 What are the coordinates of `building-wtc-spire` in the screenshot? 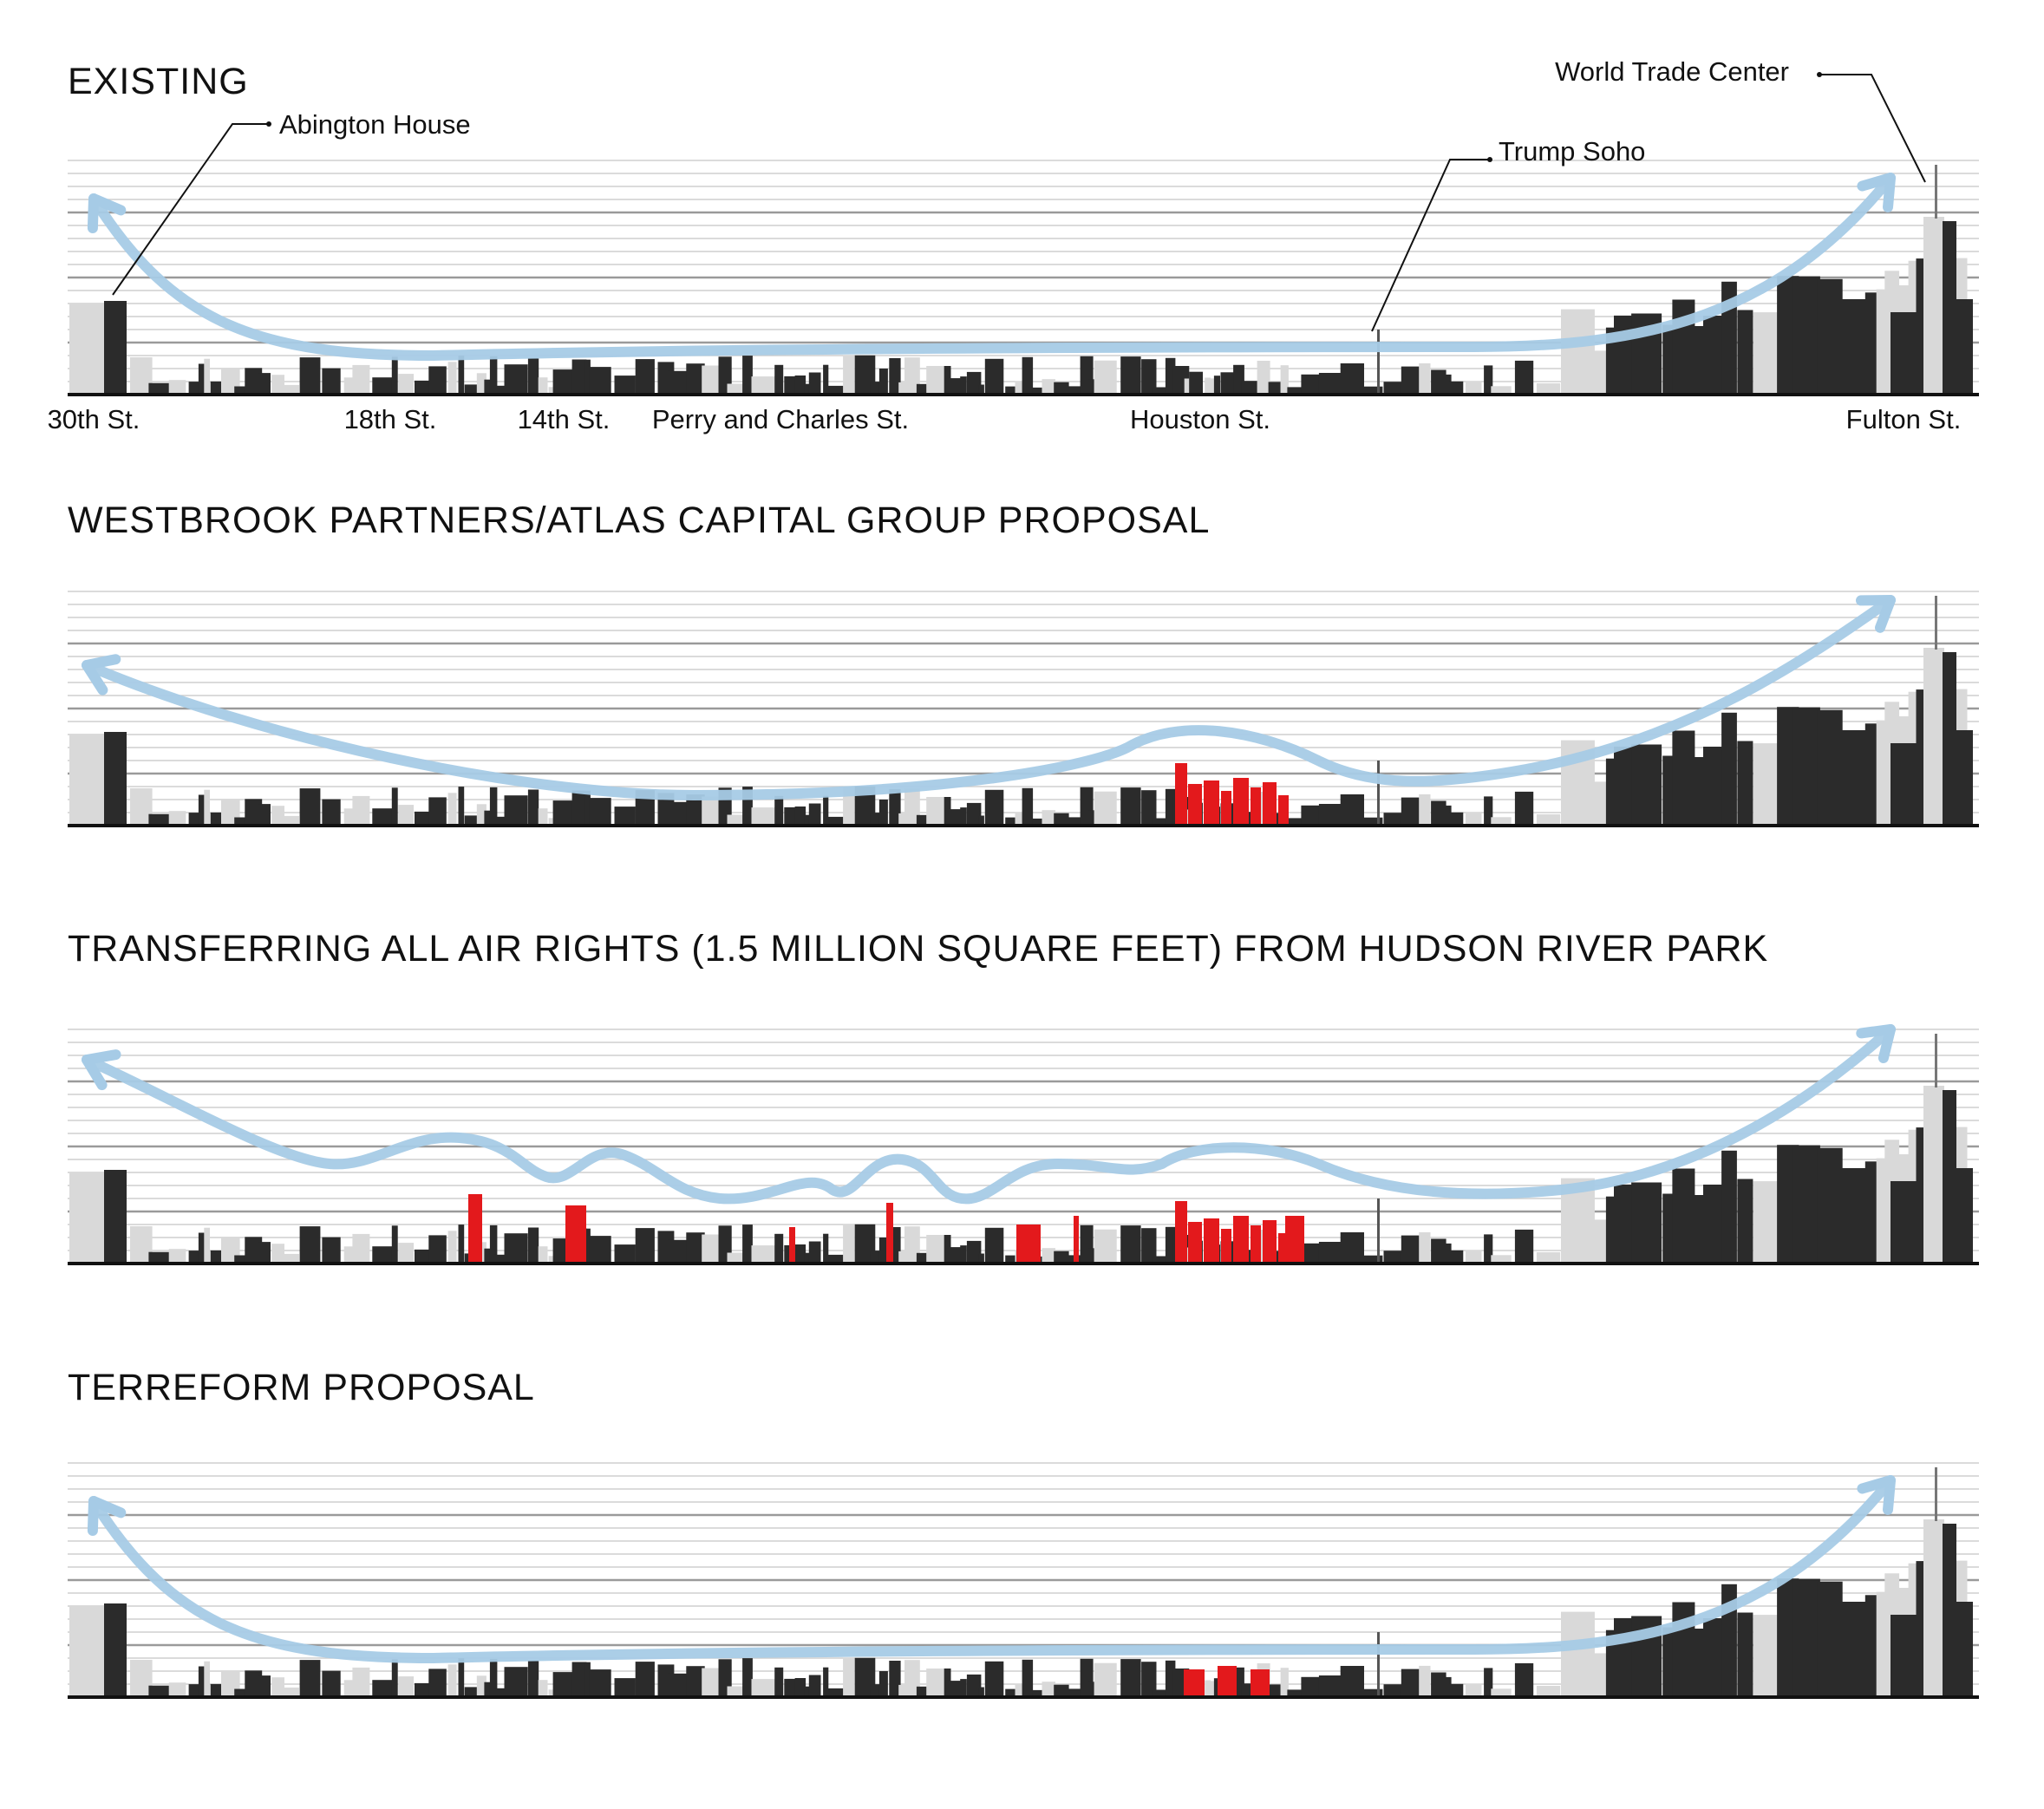 It's located at (1936, 1494).